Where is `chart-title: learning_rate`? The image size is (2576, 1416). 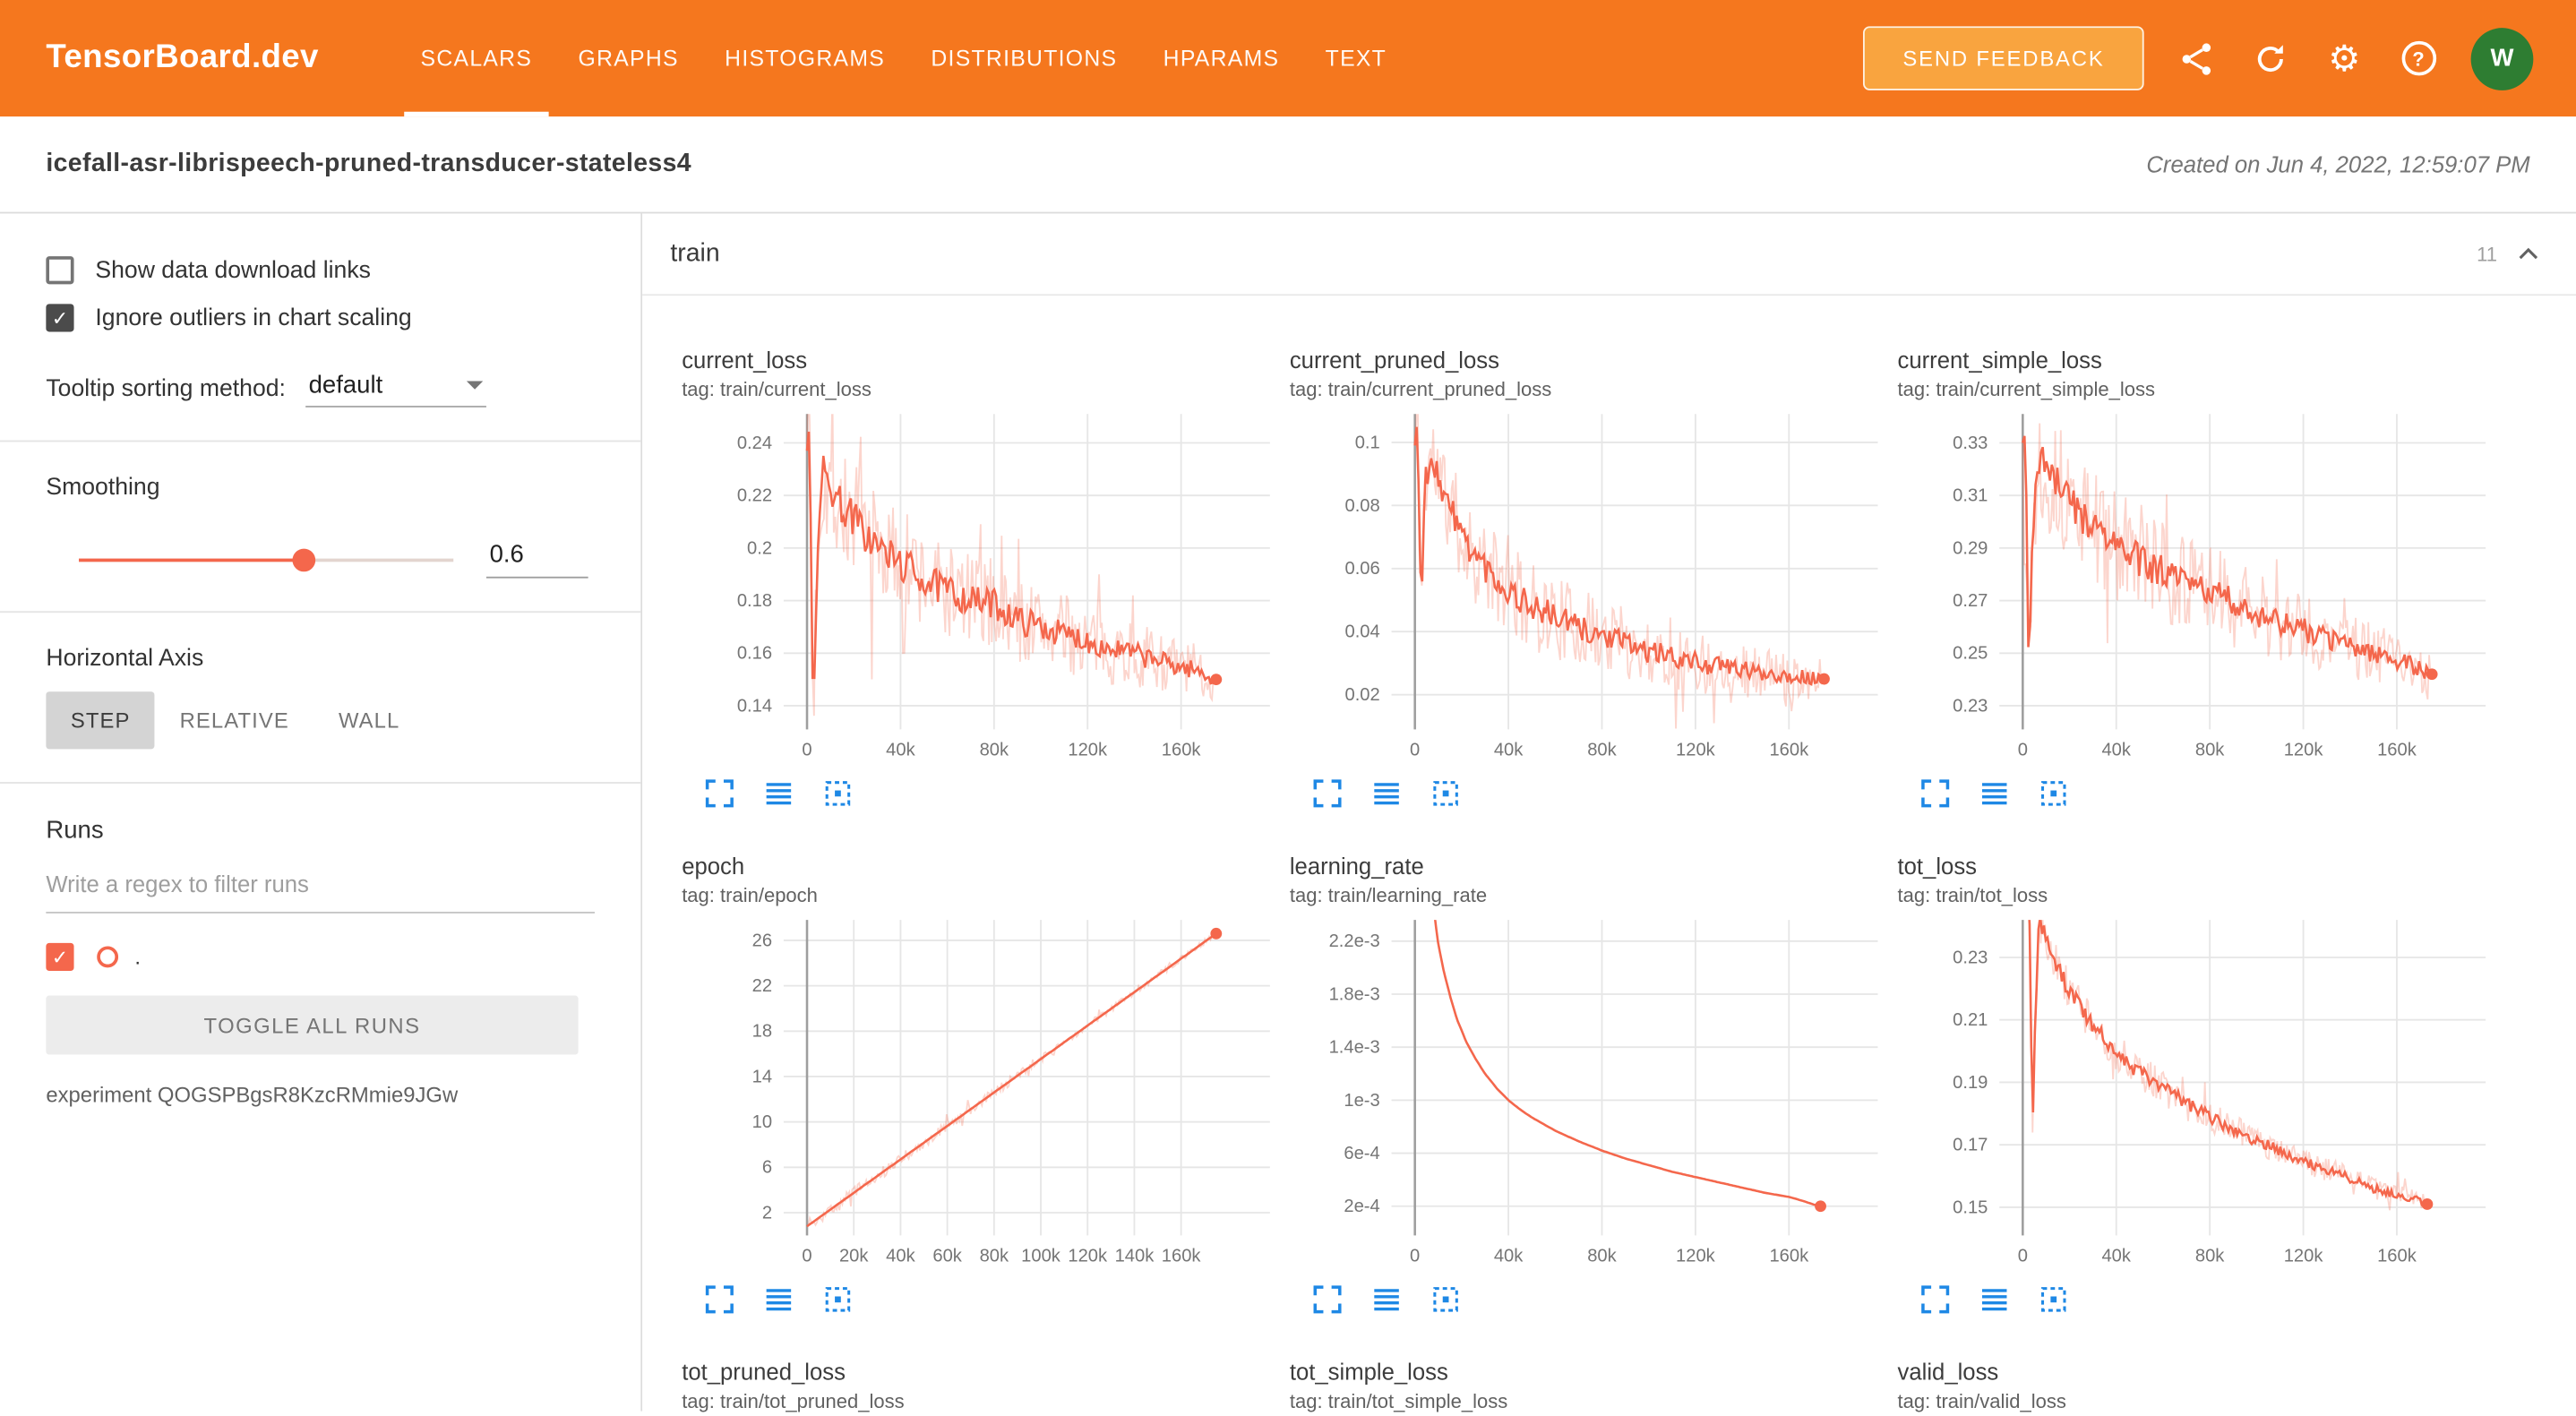
chart-title: learning_rate is located at coordinates (1356, 866).